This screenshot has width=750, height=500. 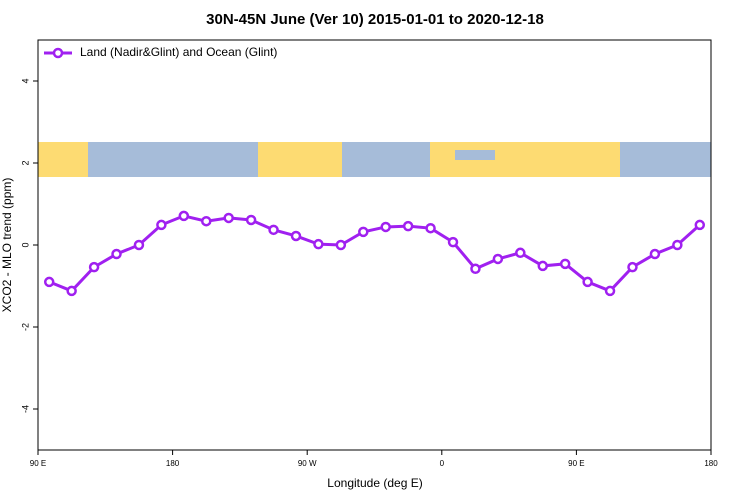 I want to click on x-tick-label: 90 W, so click(x=307, y=463).